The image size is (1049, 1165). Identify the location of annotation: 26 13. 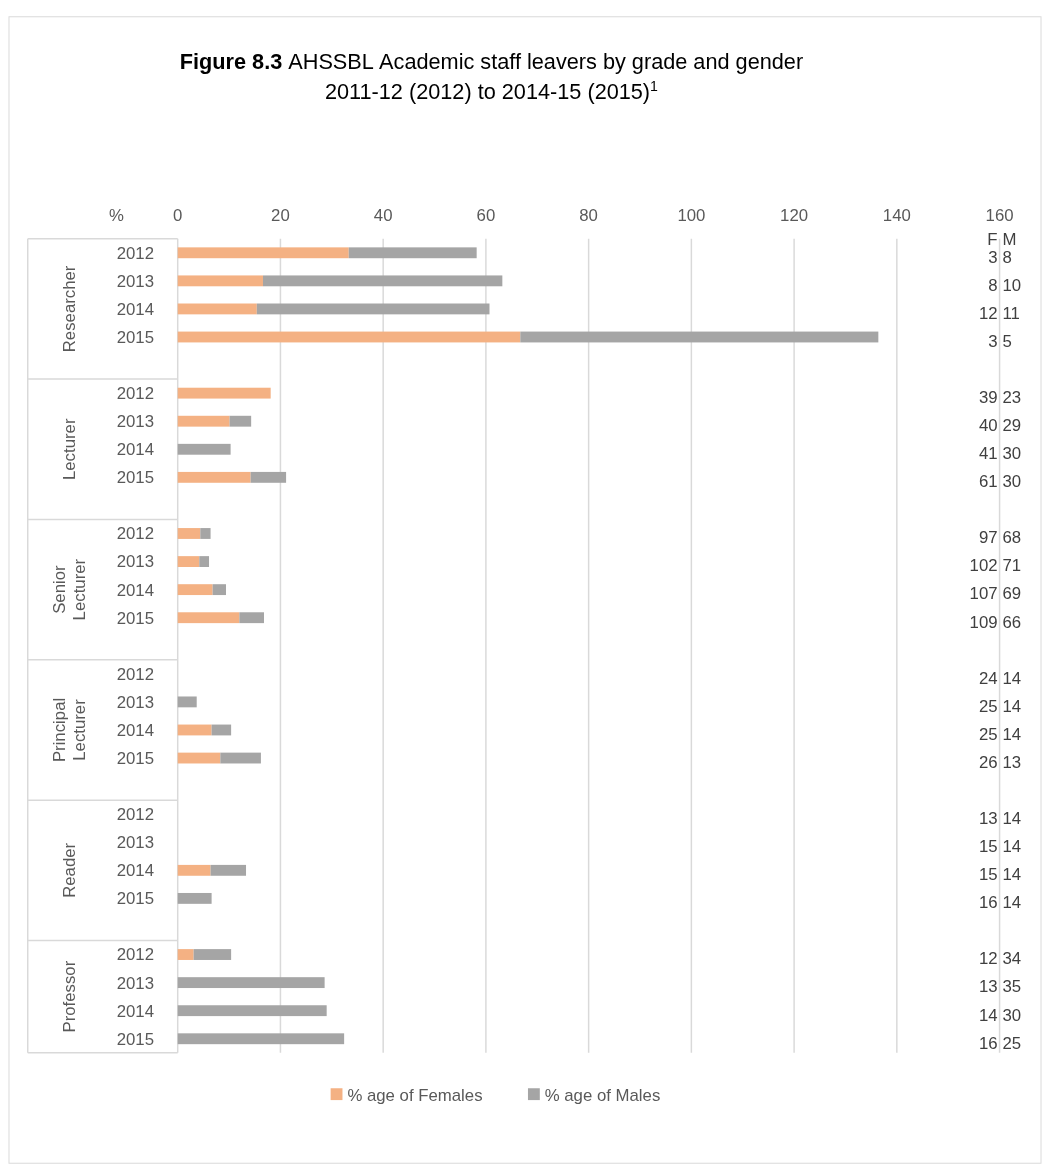
(1000, 762).